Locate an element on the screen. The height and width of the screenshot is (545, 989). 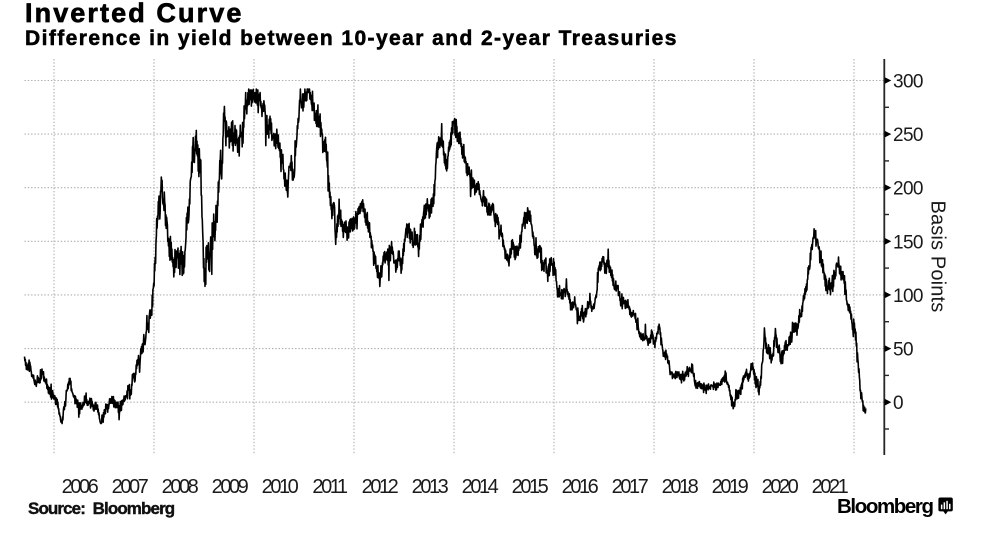
svg-text: 50 is located at coordinates (903, 350).